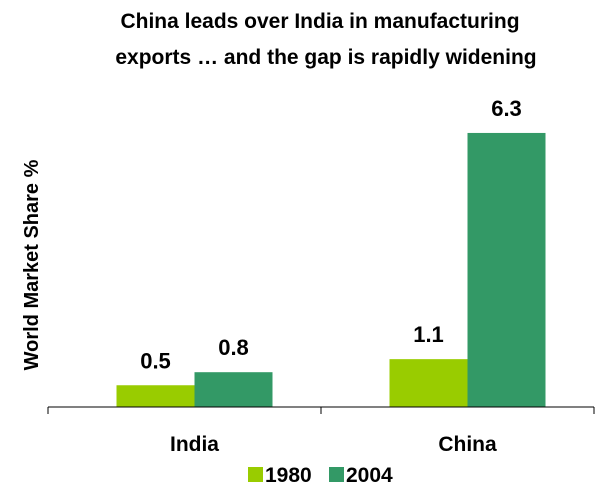  What do you see at coordinates (320, 475) in the screenshot?
I see `legend: 1980 2004` at bounding box center [320, 475].